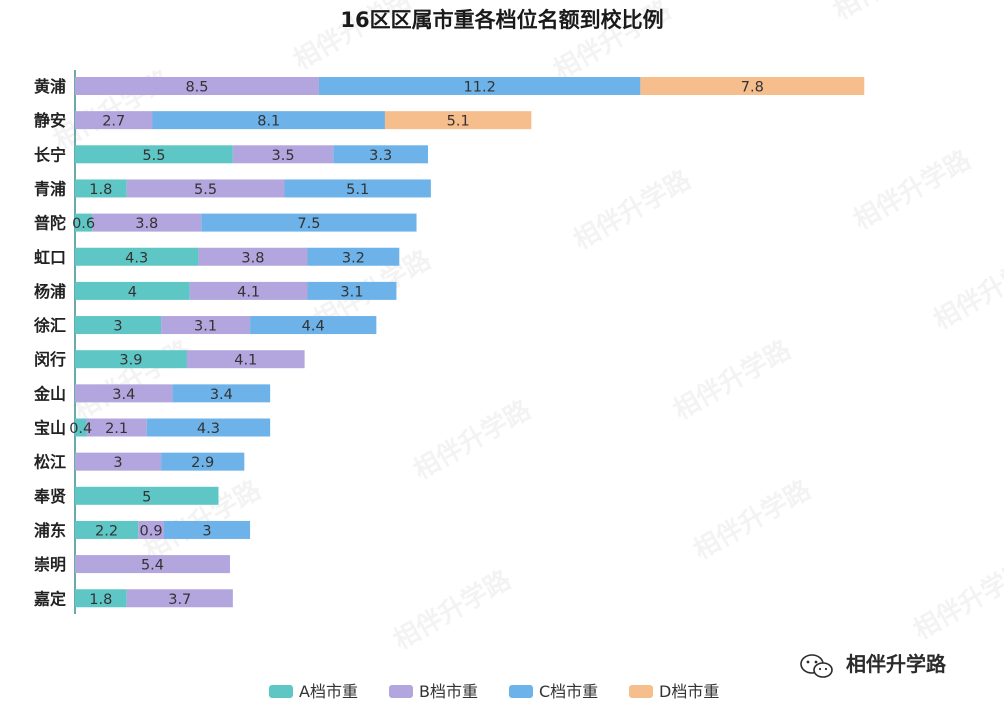 This screenshot has height=709, width=1004. What do you see at coordinates (896, 664) in the screenshot?
I see `brand-name: 相伴升学路` at bounding box center [896, 664].